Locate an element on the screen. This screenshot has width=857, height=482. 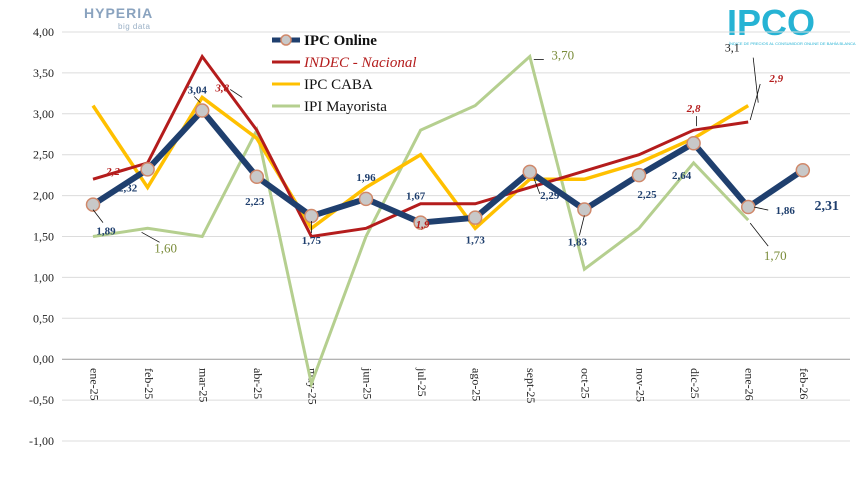
legend-marker is located at coordinates (286, 40).